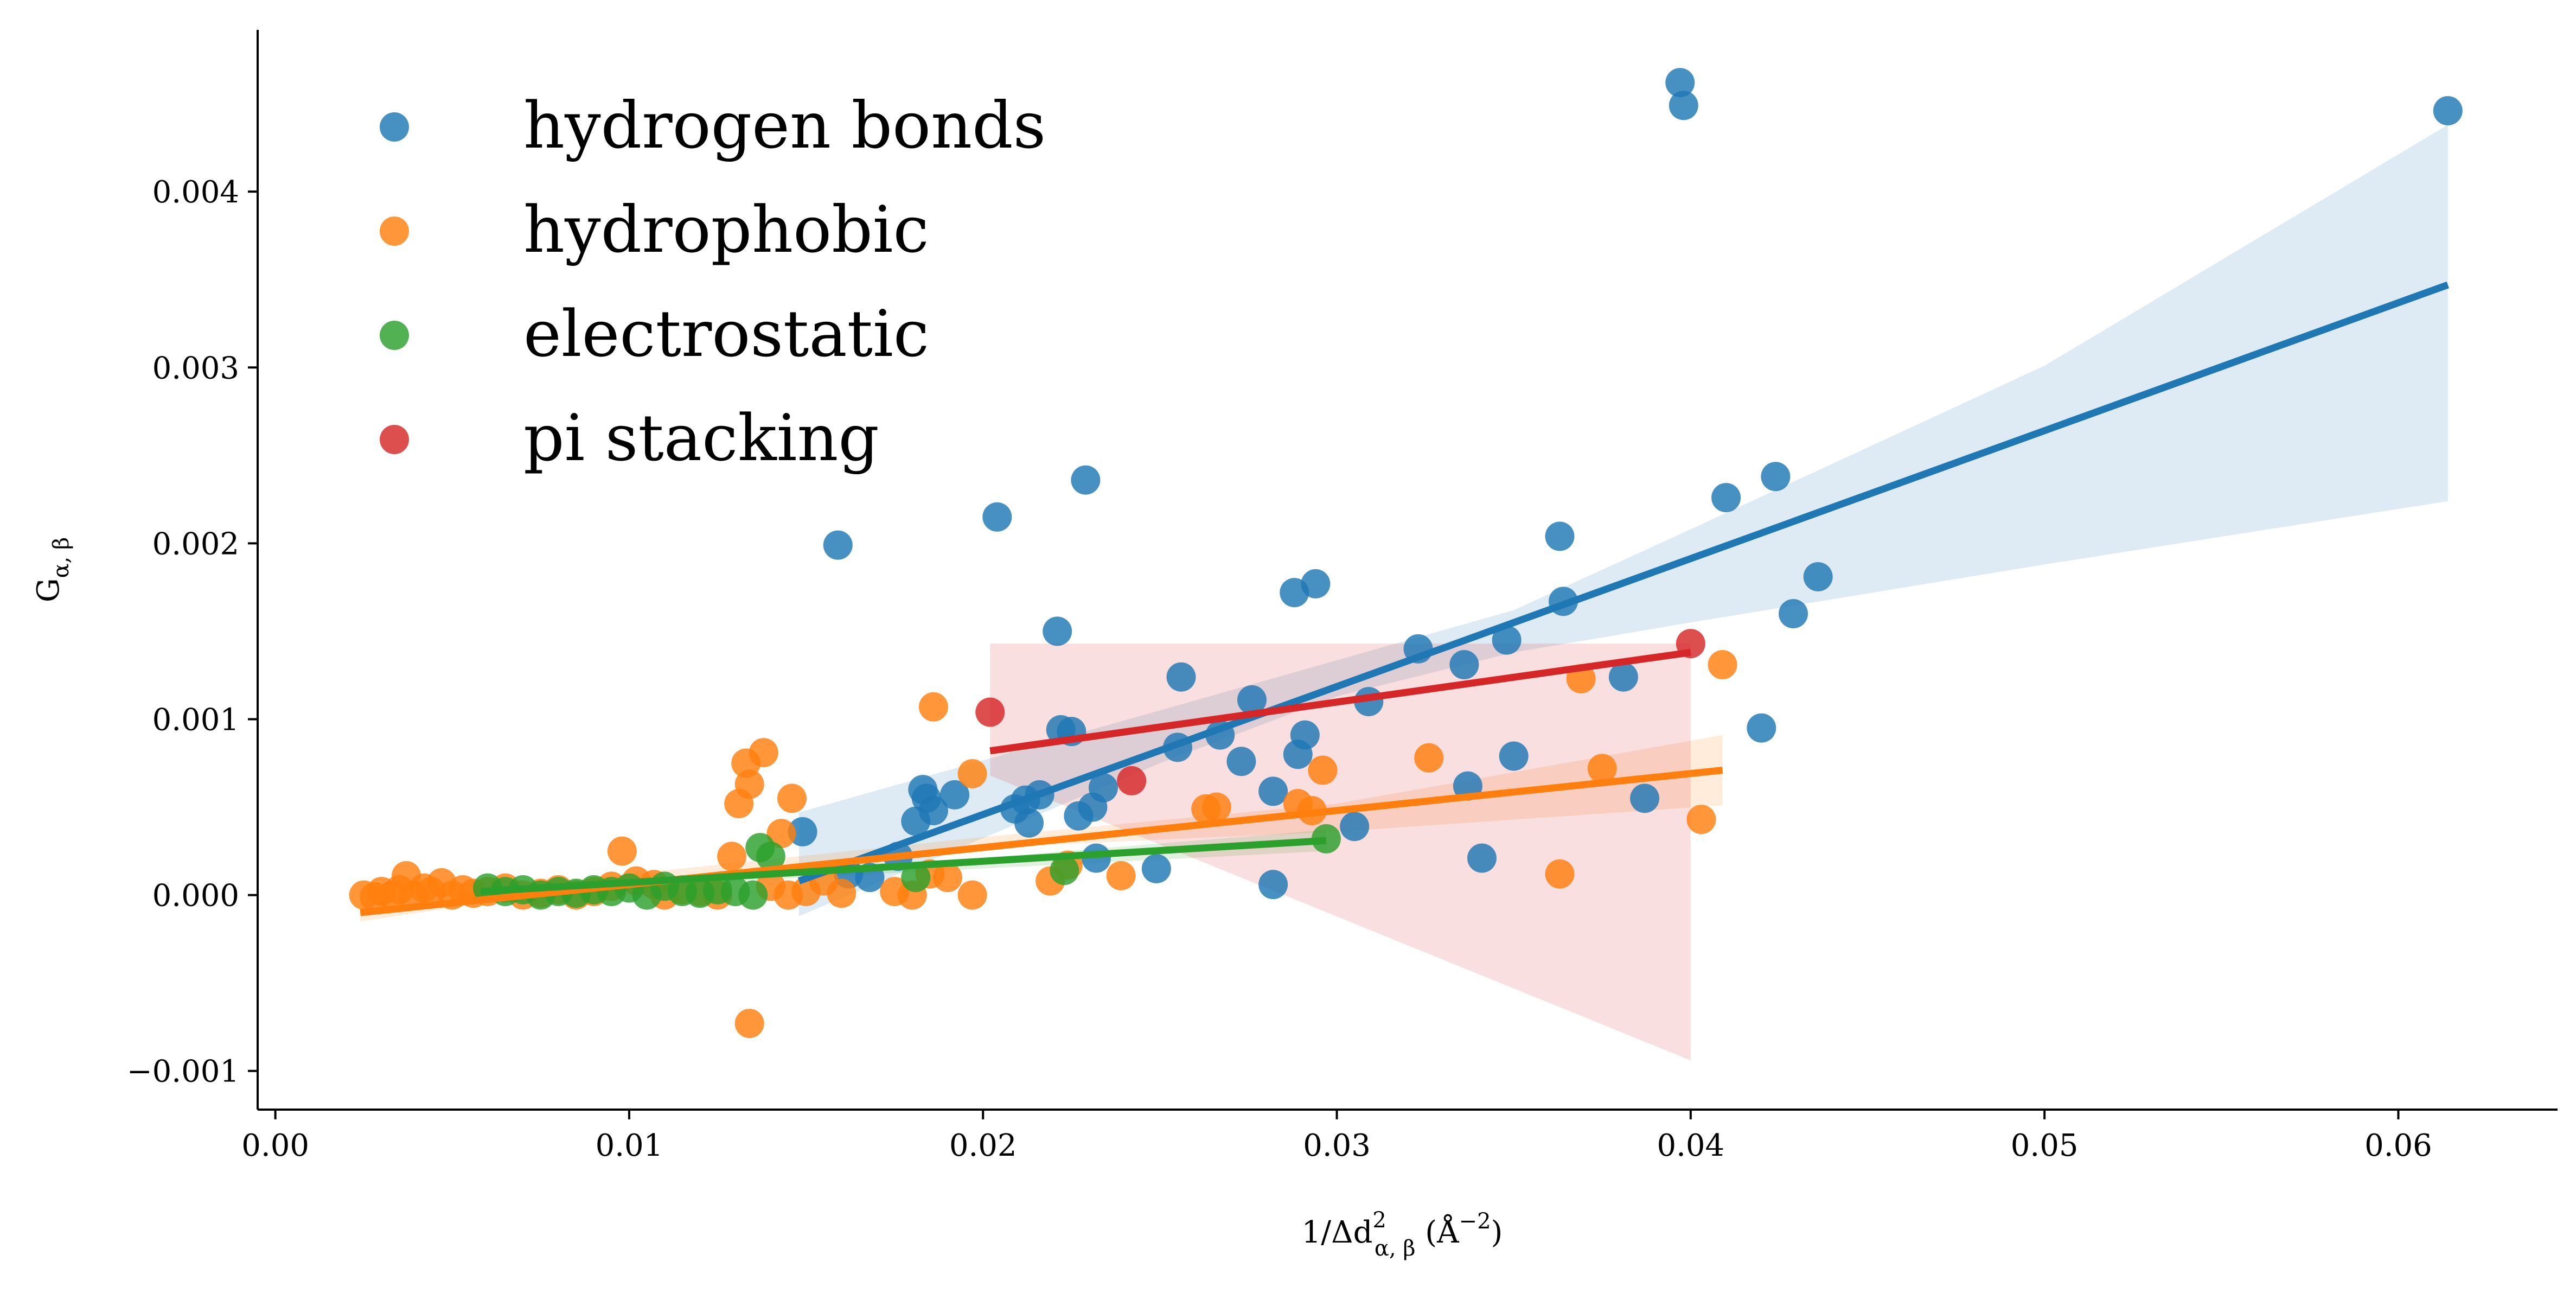 This screenshot has width=2576, height=1293. What do you see at coordinates (1337, 1145) in the screenshot?
I see `x-tick-label: 0.03` at bounding box center [1337, 1145].